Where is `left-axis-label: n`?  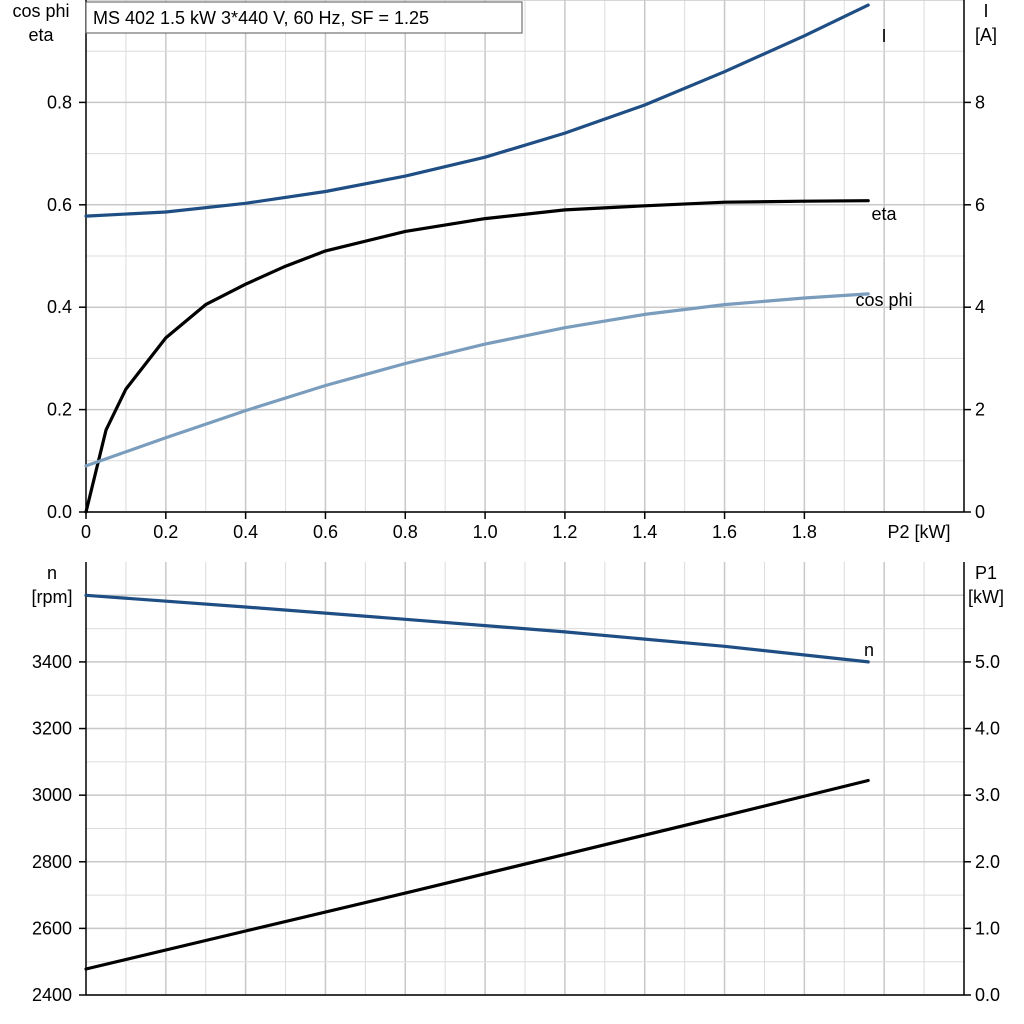
left-axis-label: n is located at coordinates (52, 573).